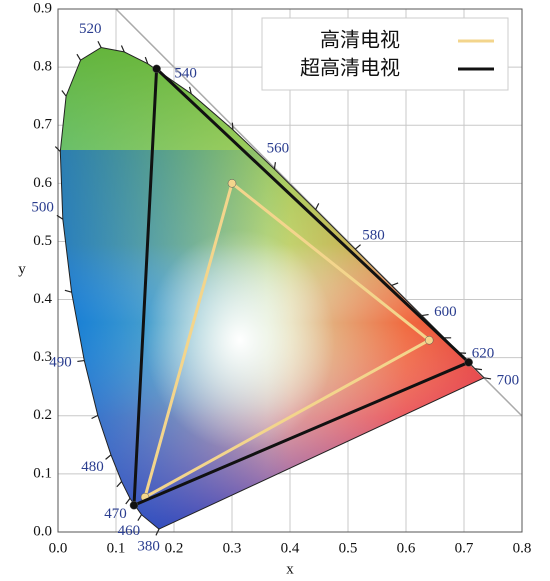 The width and height of the screenshot is (550, 581). What do you see at coordinates (522, 548) in the screenshot?
I see `x-tick-label: 0.8` at bounding box center [522, 548].